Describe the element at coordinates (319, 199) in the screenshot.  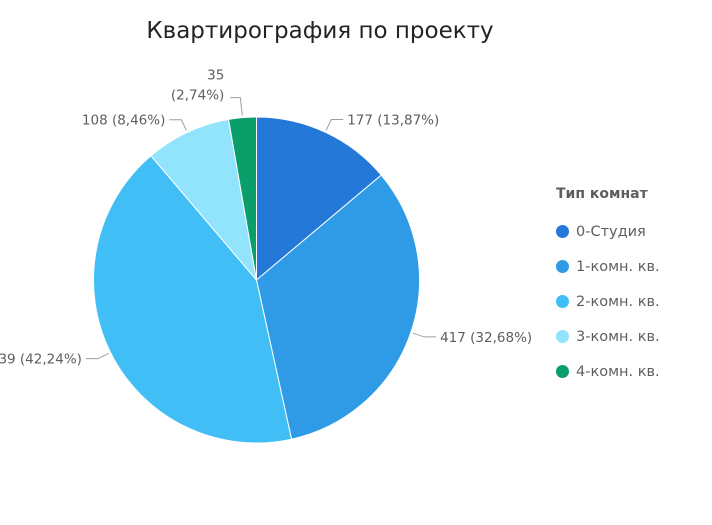
I see `pie-slice-studio` at that location.